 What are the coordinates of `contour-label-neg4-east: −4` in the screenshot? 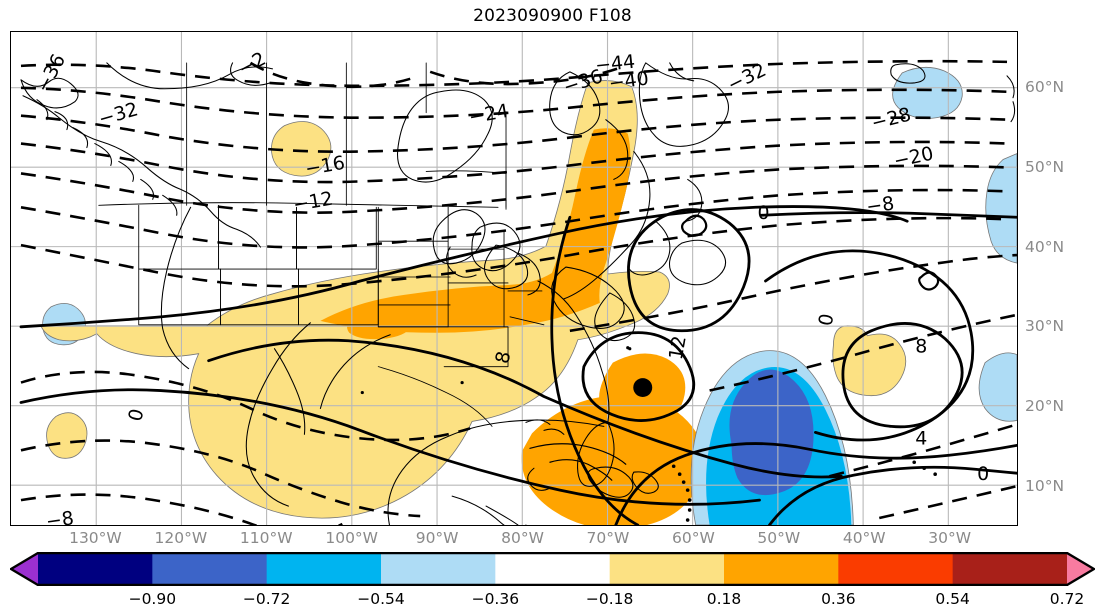 It's located at (1010, 522).